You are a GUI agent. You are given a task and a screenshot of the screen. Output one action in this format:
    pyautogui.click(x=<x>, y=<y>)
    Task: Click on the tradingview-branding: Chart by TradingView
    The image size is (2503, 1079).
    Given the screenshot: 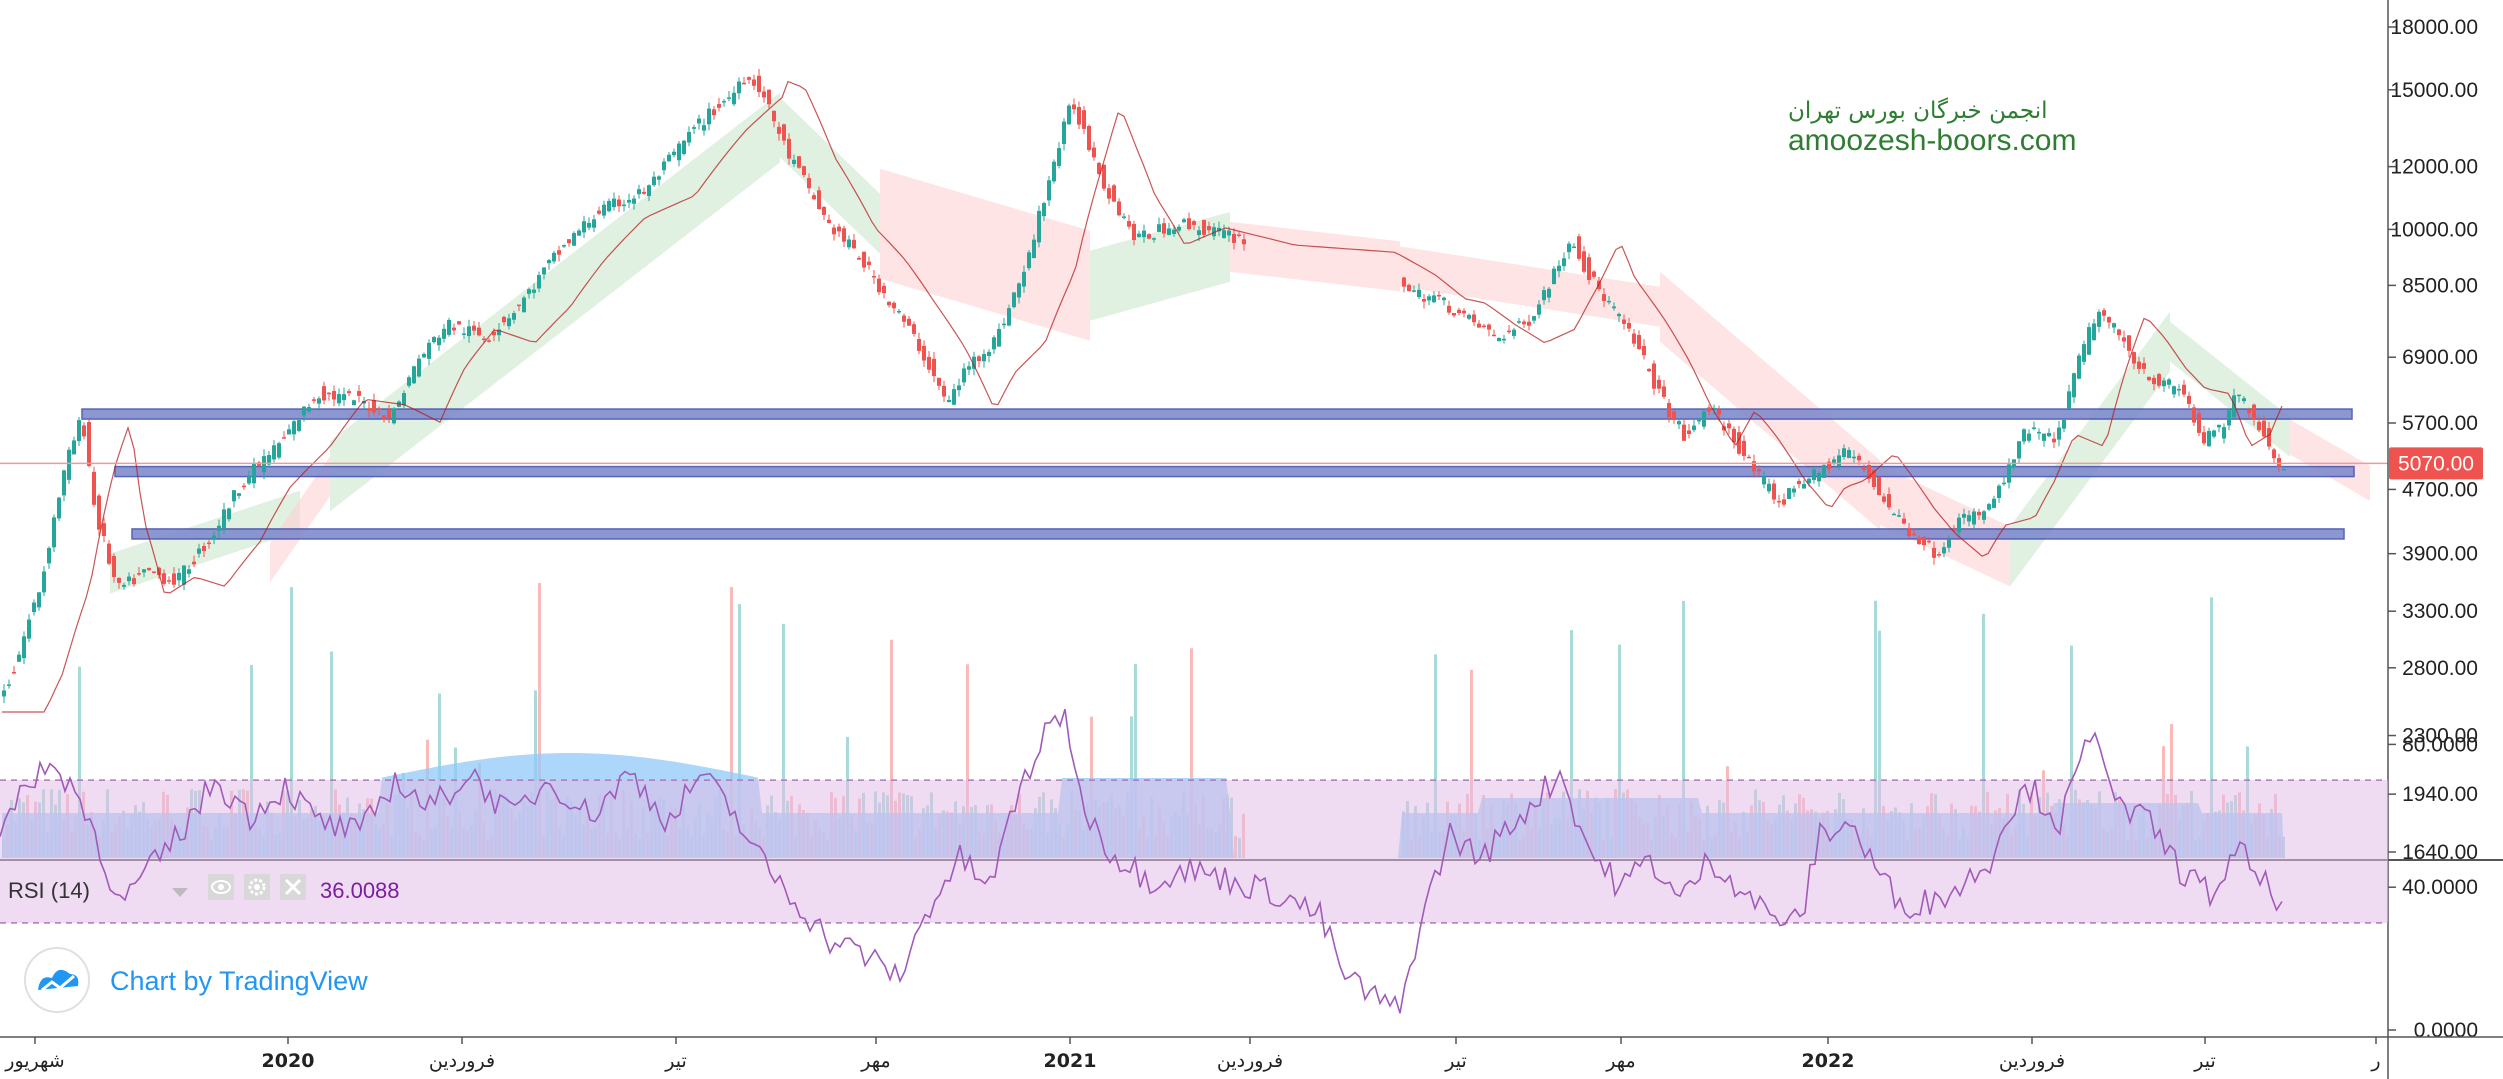 What is the action you would take?
    pyautogui.click(x=196, y=980)
    